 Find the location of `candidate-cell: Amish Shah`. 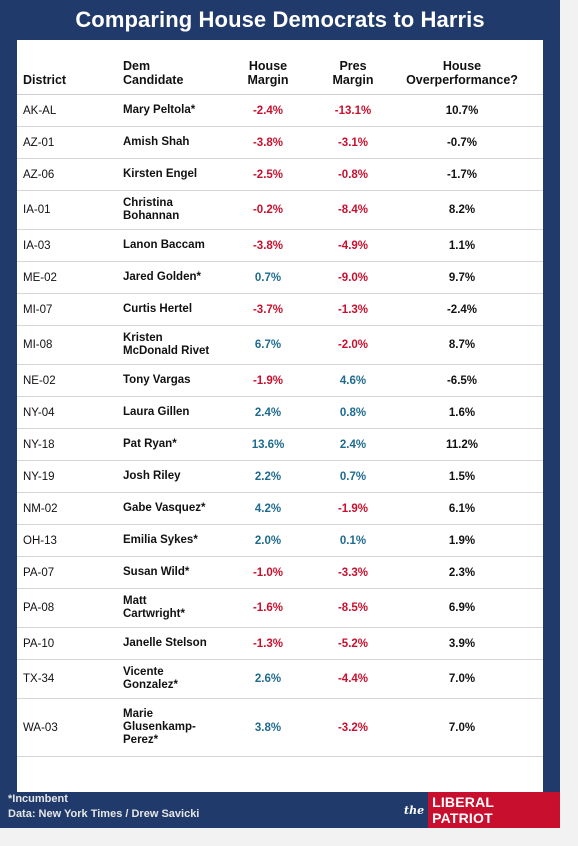

candidate-cell: Amish Shah is located at coordinates (178, 142).